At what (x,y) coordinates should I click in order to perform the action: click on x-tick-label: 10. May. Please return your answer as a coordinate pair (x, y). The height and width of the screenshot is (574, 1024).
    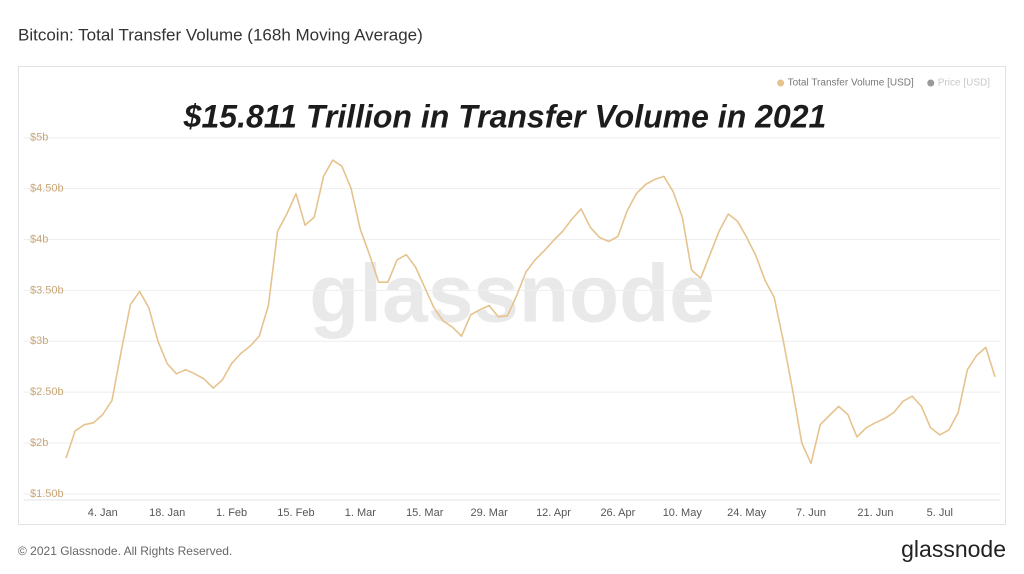
    Looking at the image, I should click on (683, 513).